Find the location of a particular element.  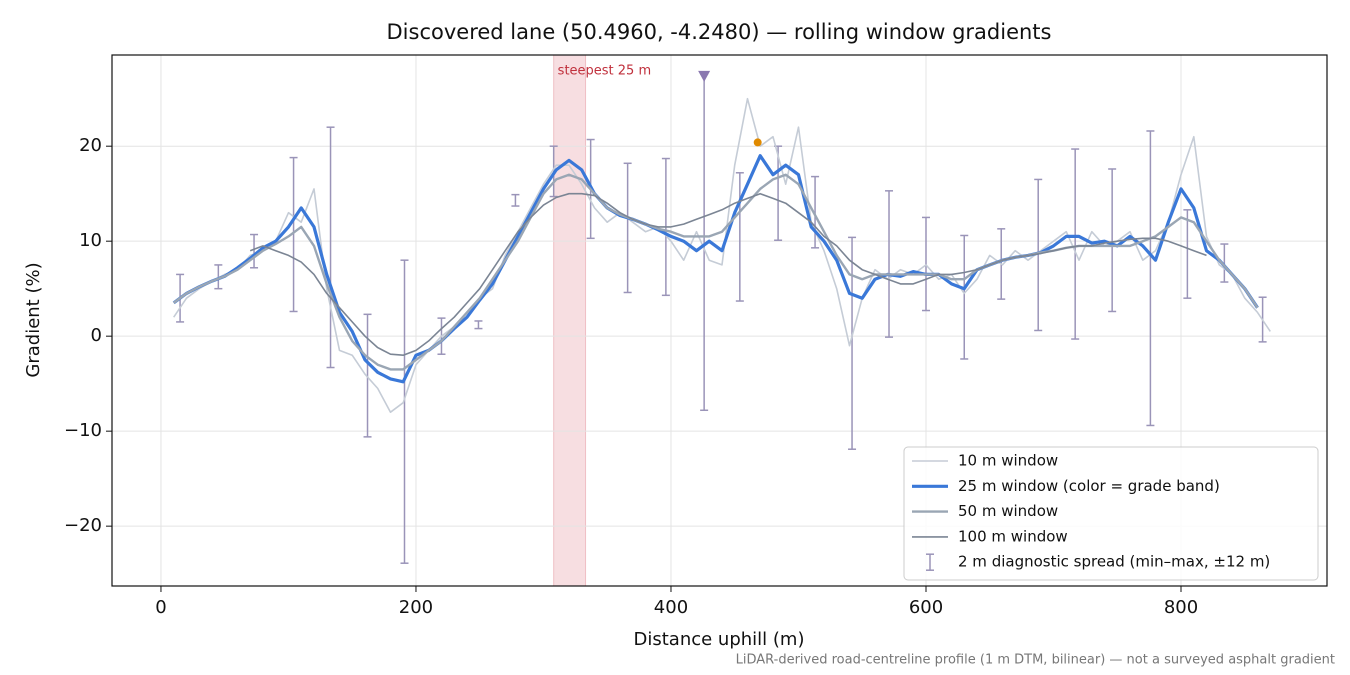

highlight-band is located at coordinates (570, 320).